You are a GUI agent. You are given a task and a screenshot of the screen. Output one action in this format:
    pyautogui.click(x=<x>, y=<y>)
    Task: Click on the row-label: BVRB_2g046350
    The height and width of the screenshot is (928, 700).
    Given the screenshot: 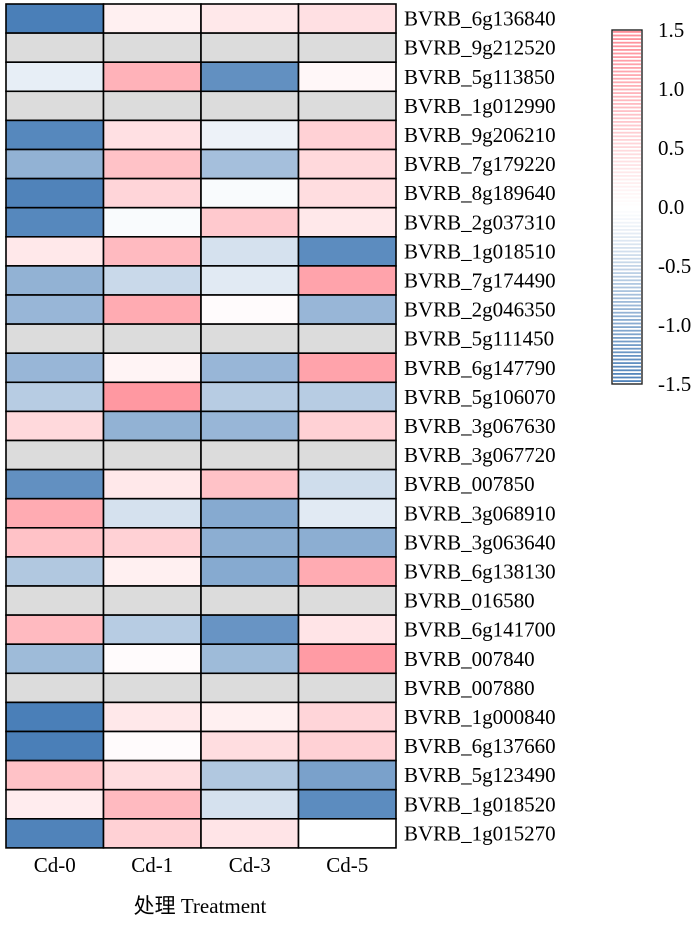 What is the action you would take?
    pyautogui.click(x=480, y=310)
    